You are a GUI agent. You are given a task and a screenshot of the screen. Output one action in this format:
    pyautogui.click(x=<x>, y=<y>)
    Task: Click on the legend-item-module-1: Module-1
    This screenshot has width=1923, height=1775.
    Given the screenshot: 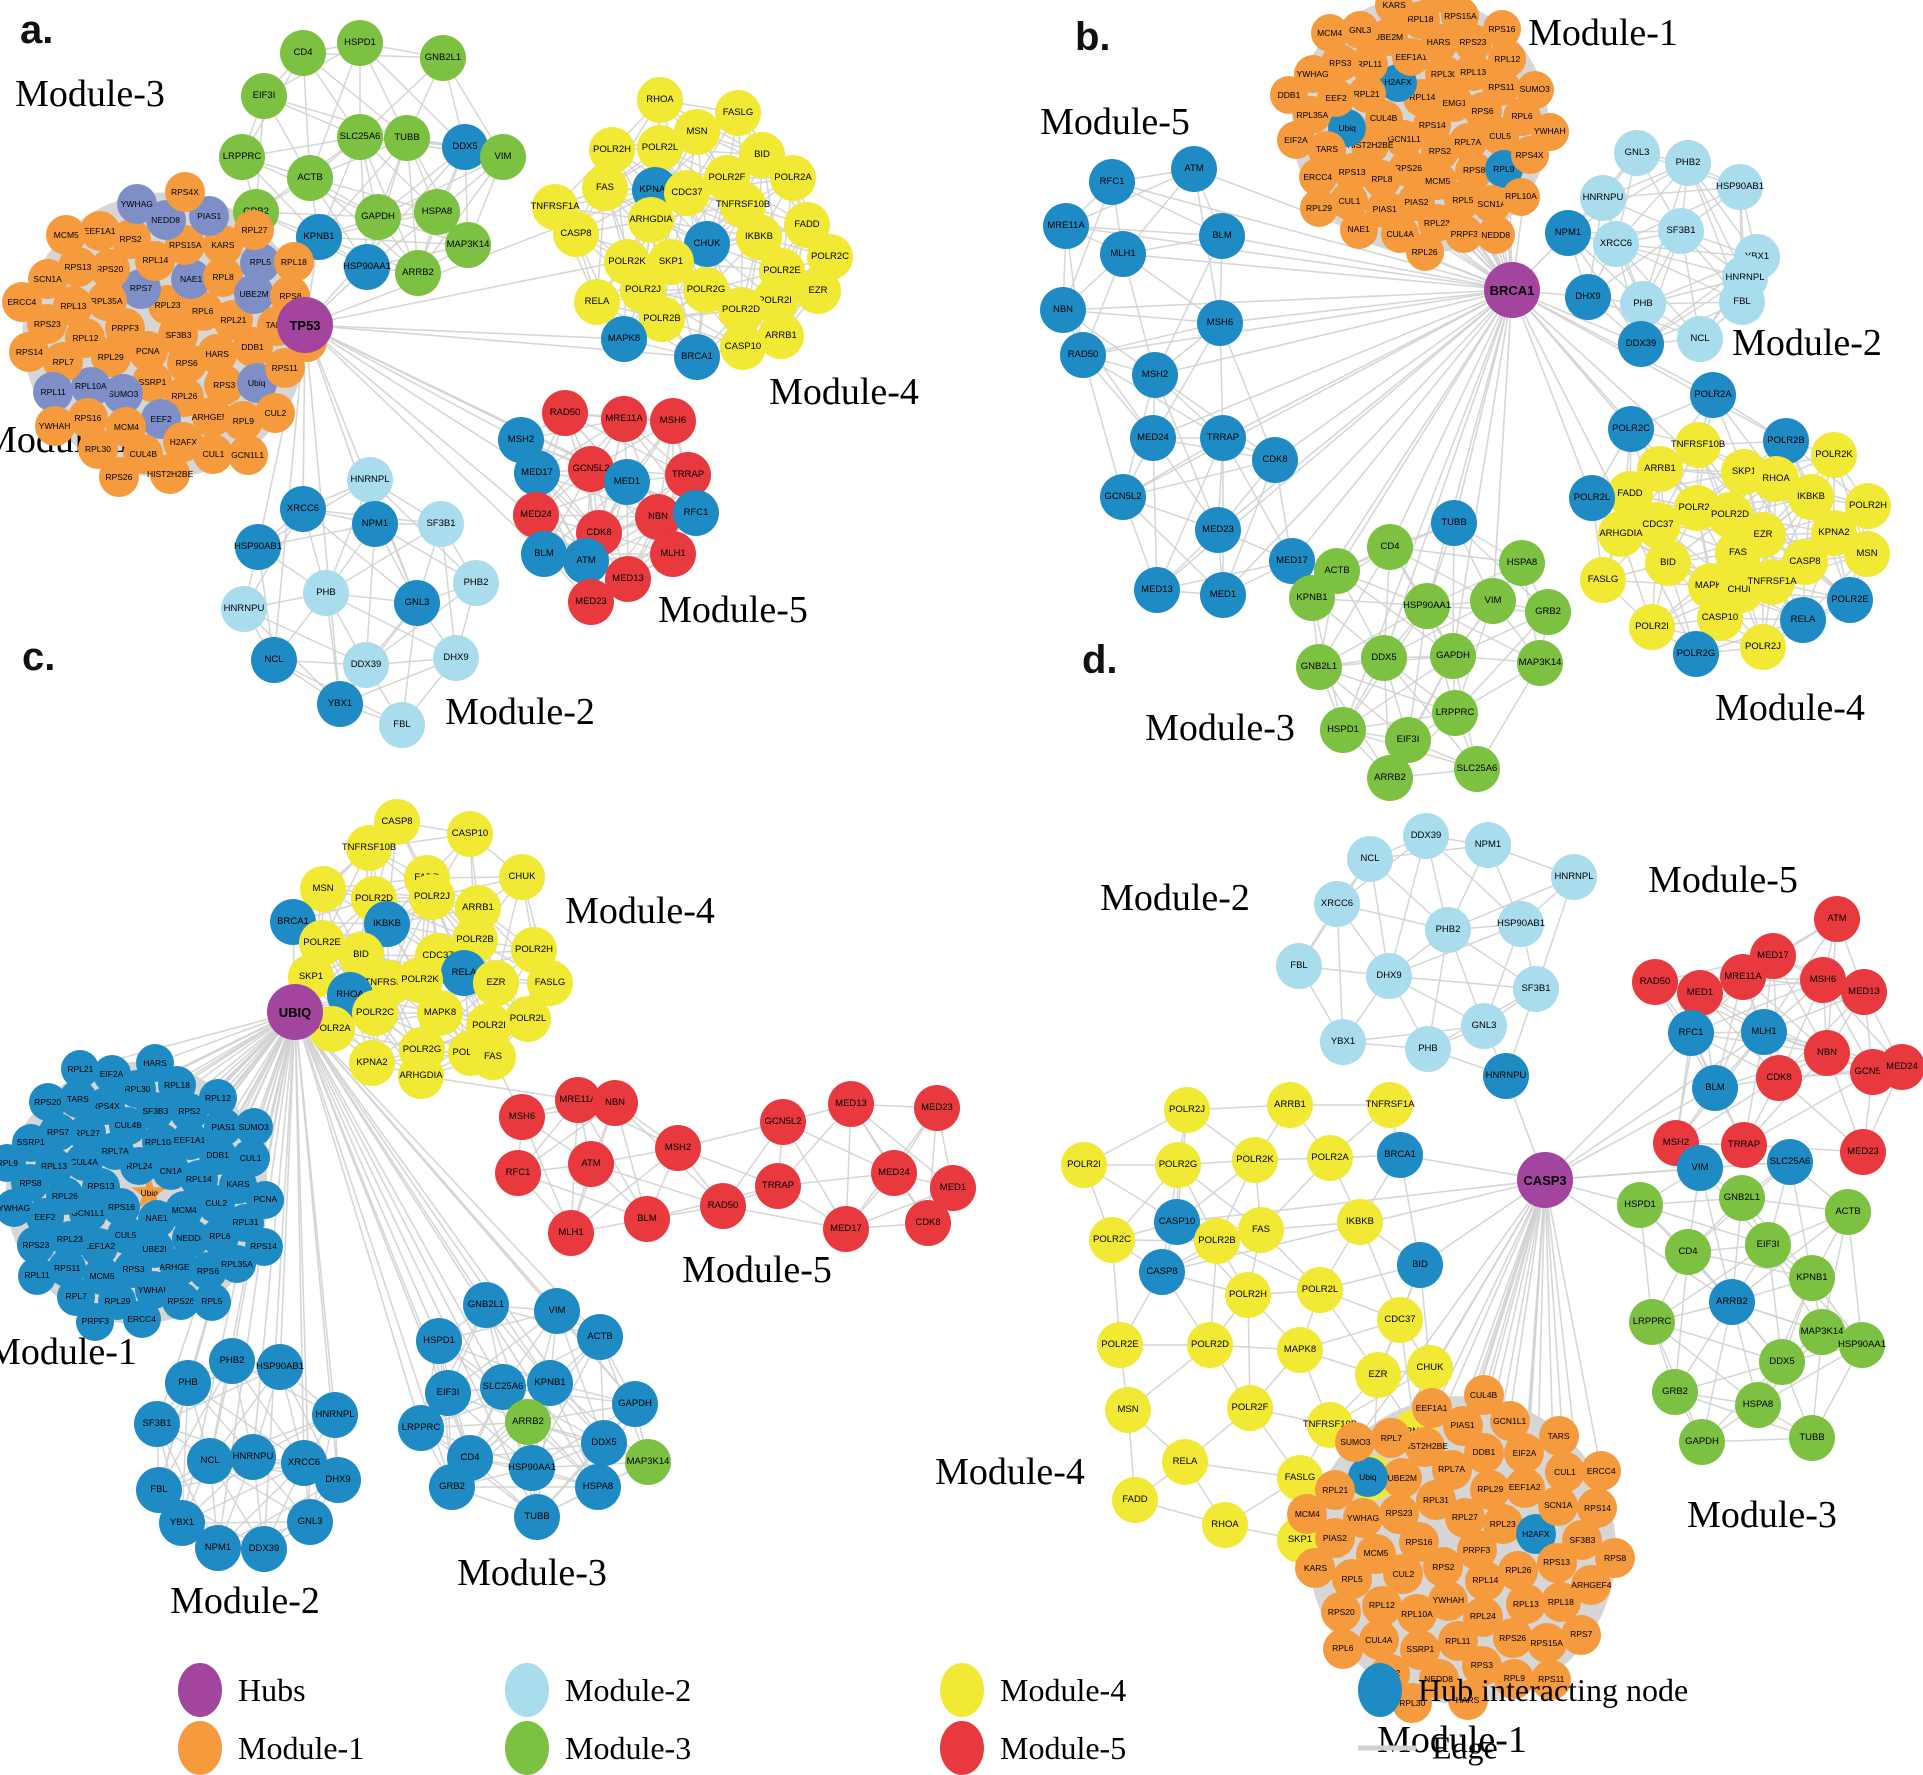 What is the action you would take?
    pyautogui.click(x=271, y=1748)
    